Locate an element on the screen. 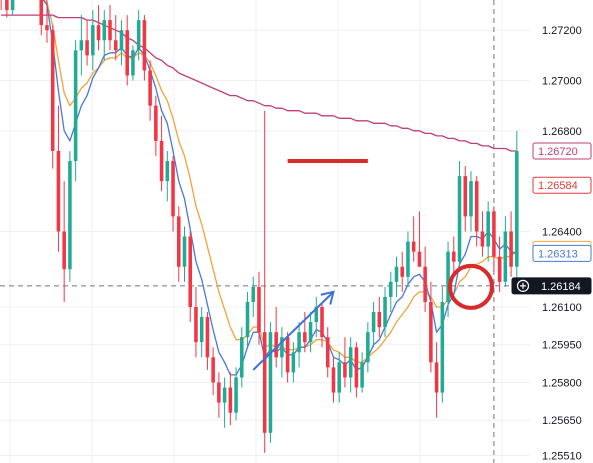 The width and height of the screenshot is (593, 463). current-price-label: 1.26184 is located at coordinates (551, 286).